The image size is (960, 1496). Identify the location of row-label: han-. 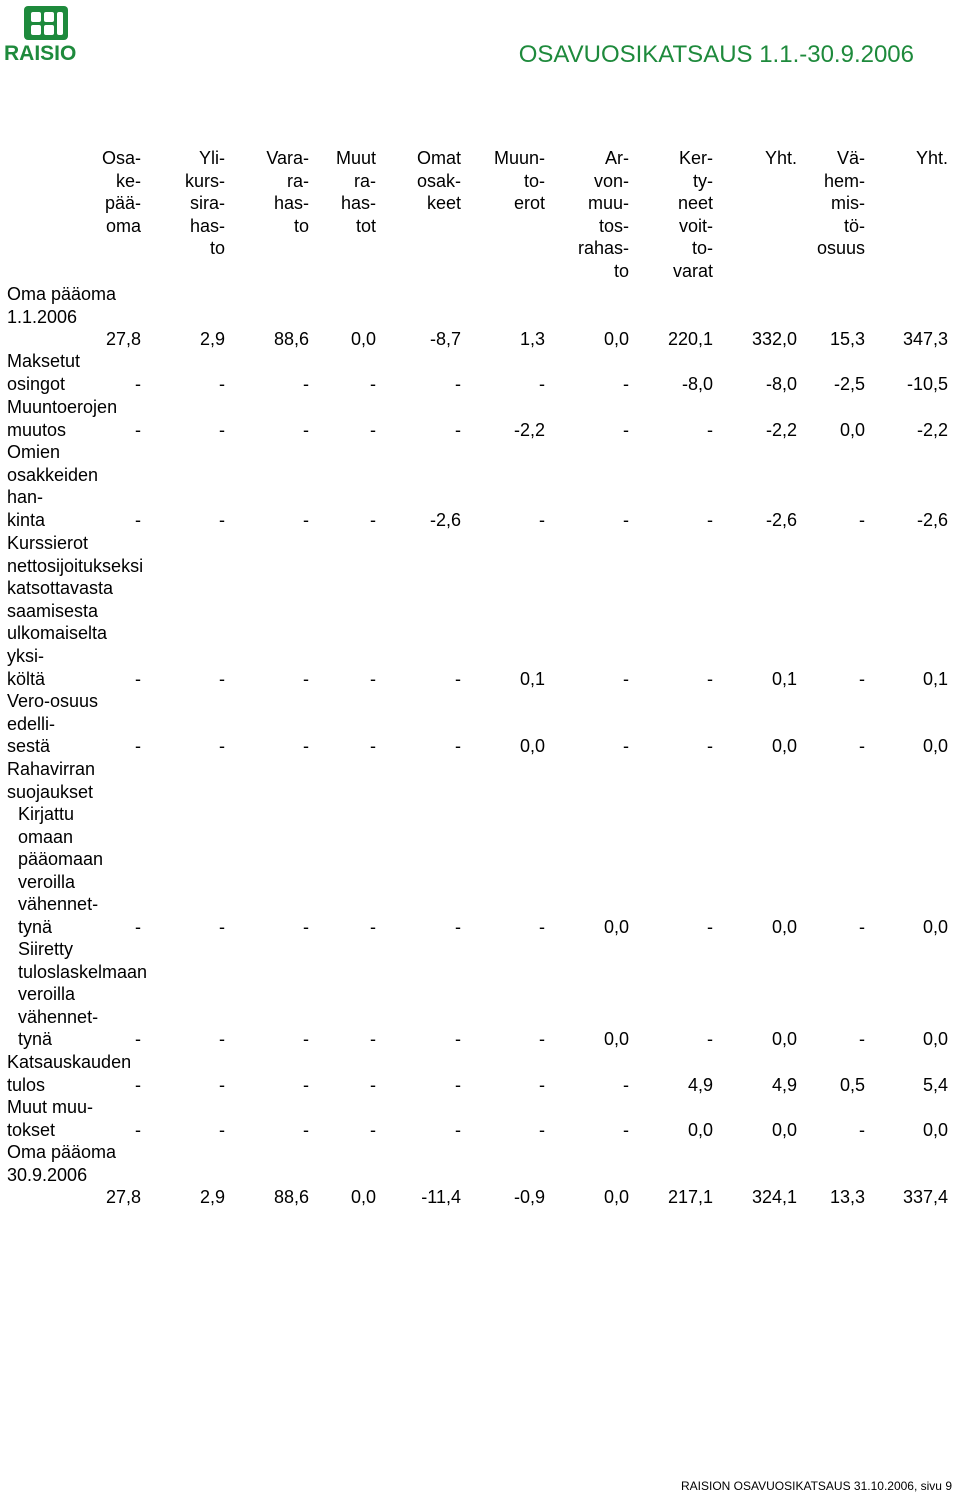
(25, 497).